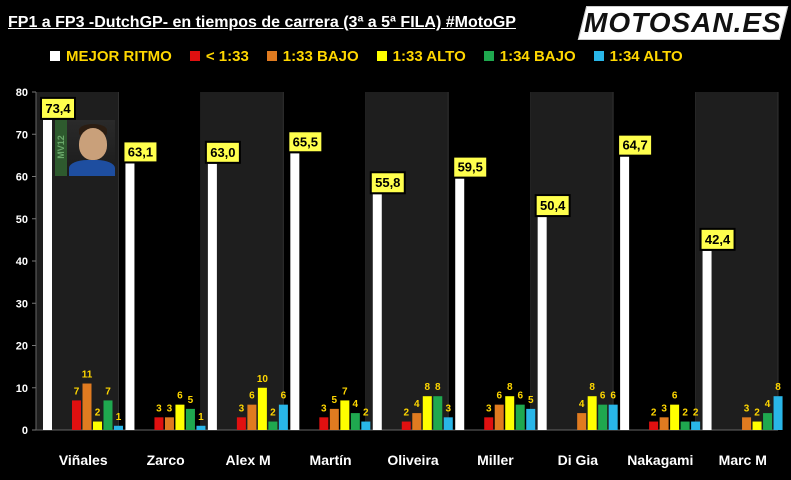  Describe the element at coordinates (22, 135) in the screenshot. I see `y-tick-label: 70` at that location.